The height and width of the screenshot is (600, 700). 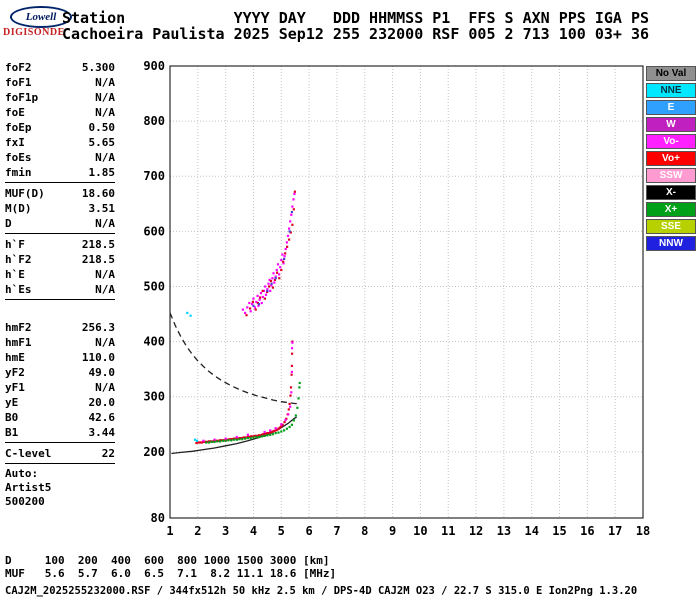 I want to click on param-row: foF1 N/A, so click(x=60, y=82).